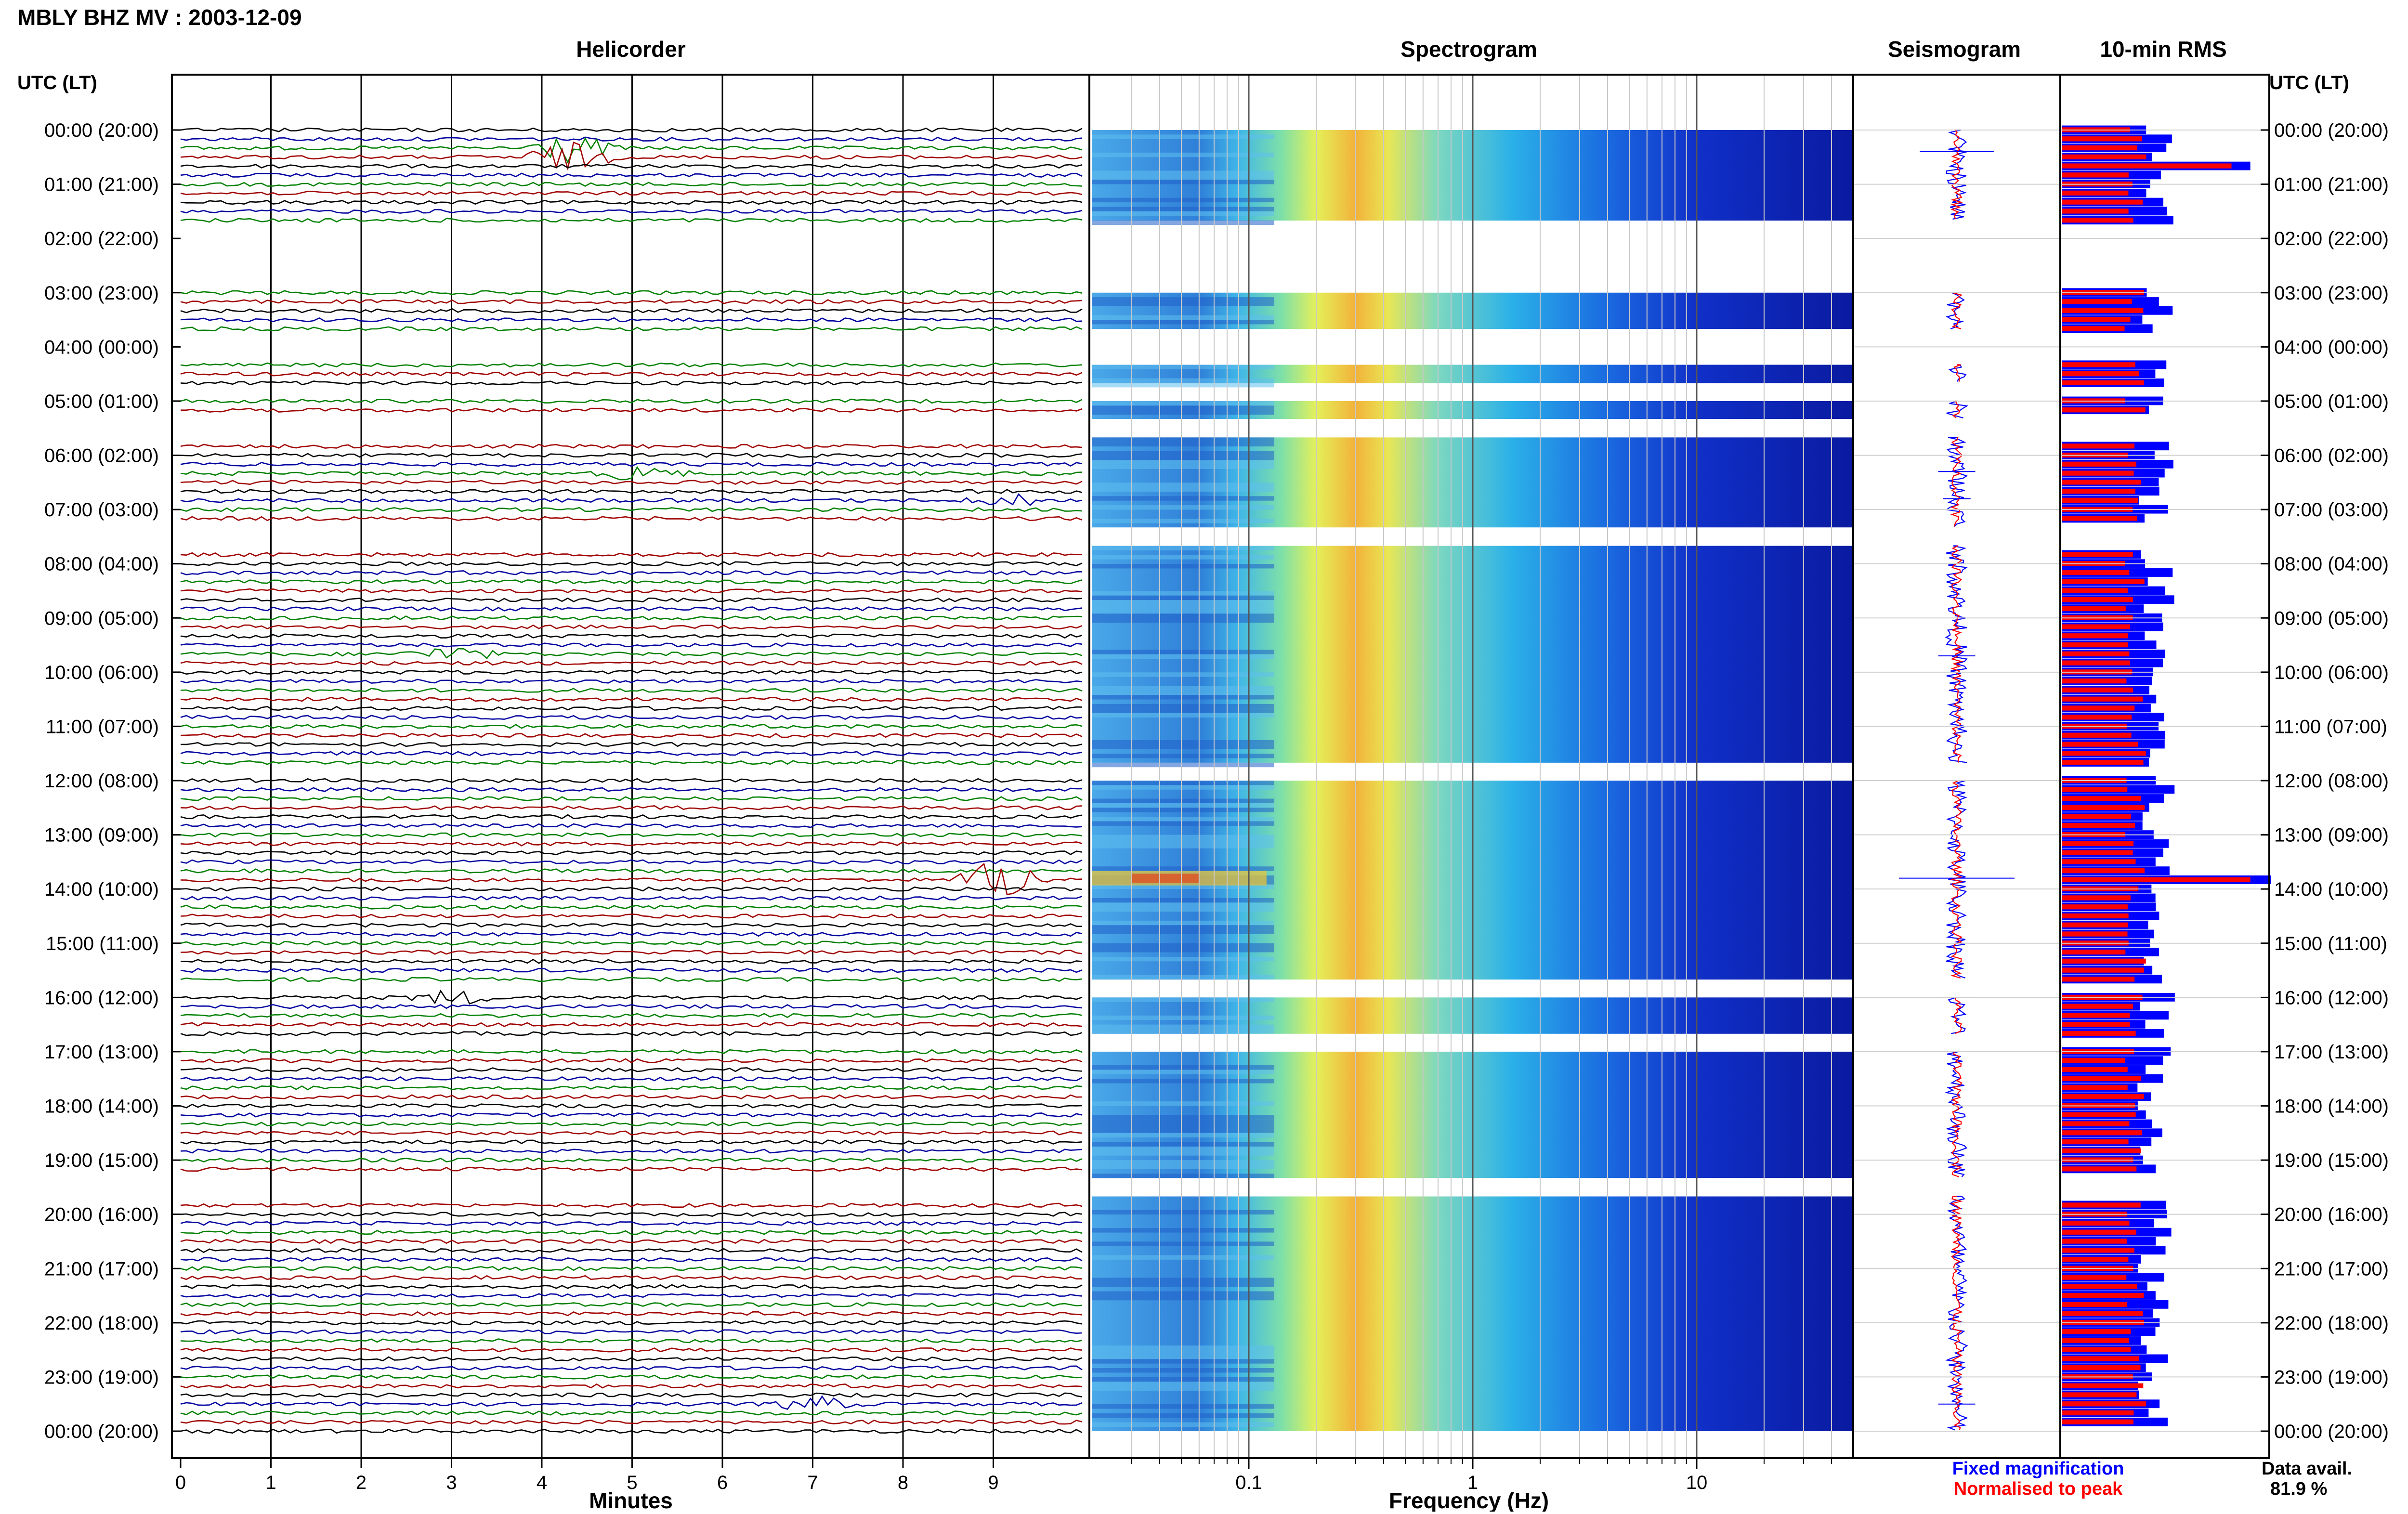 The image size is (2408, 1514). What do you see at coordinates (101, 185) in the screenshot?
I see `left-time-label: 01:00 (21:00)` at bounding box center [101, 185].